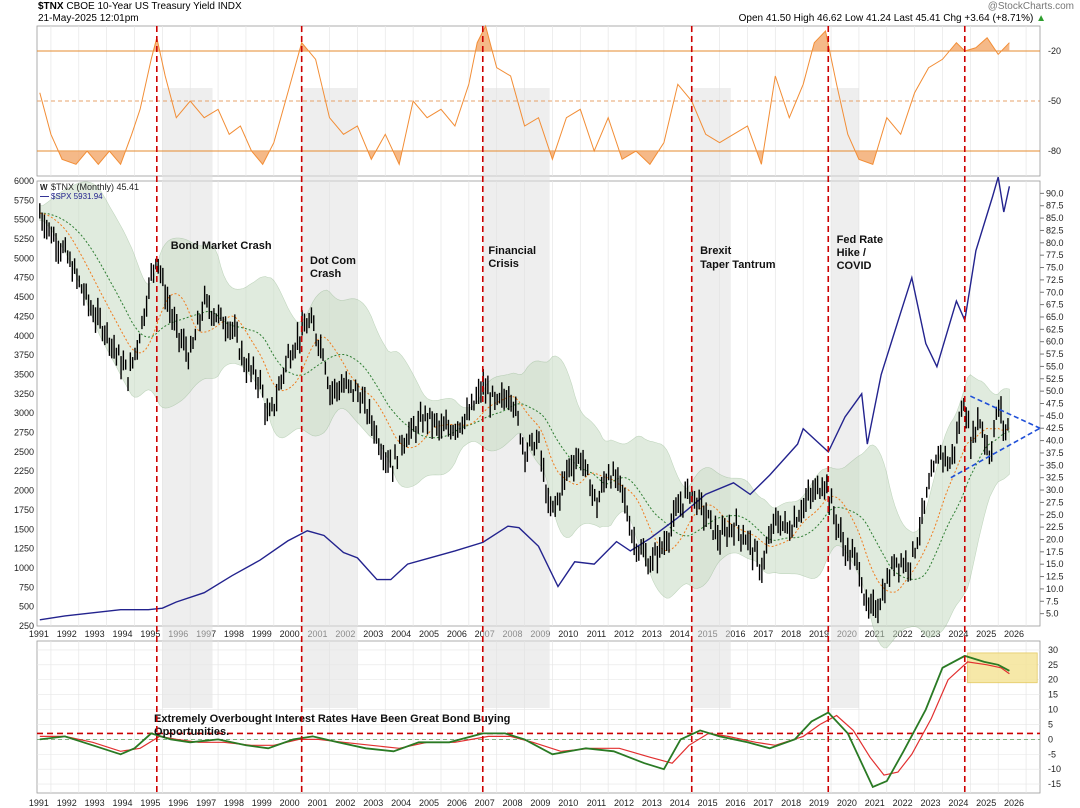 This screenshot has width=1080, height=808. Describe the element at coordinates (1055, 230) in the screenshot. I see `right-axis-label: 82.5` at that location.